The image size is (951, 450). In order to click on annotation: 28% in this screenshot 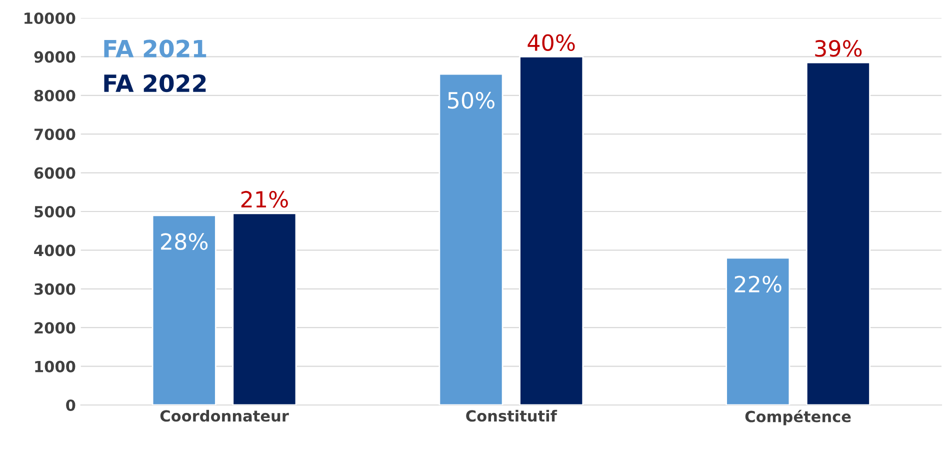, I will do `click(184, 241)`.